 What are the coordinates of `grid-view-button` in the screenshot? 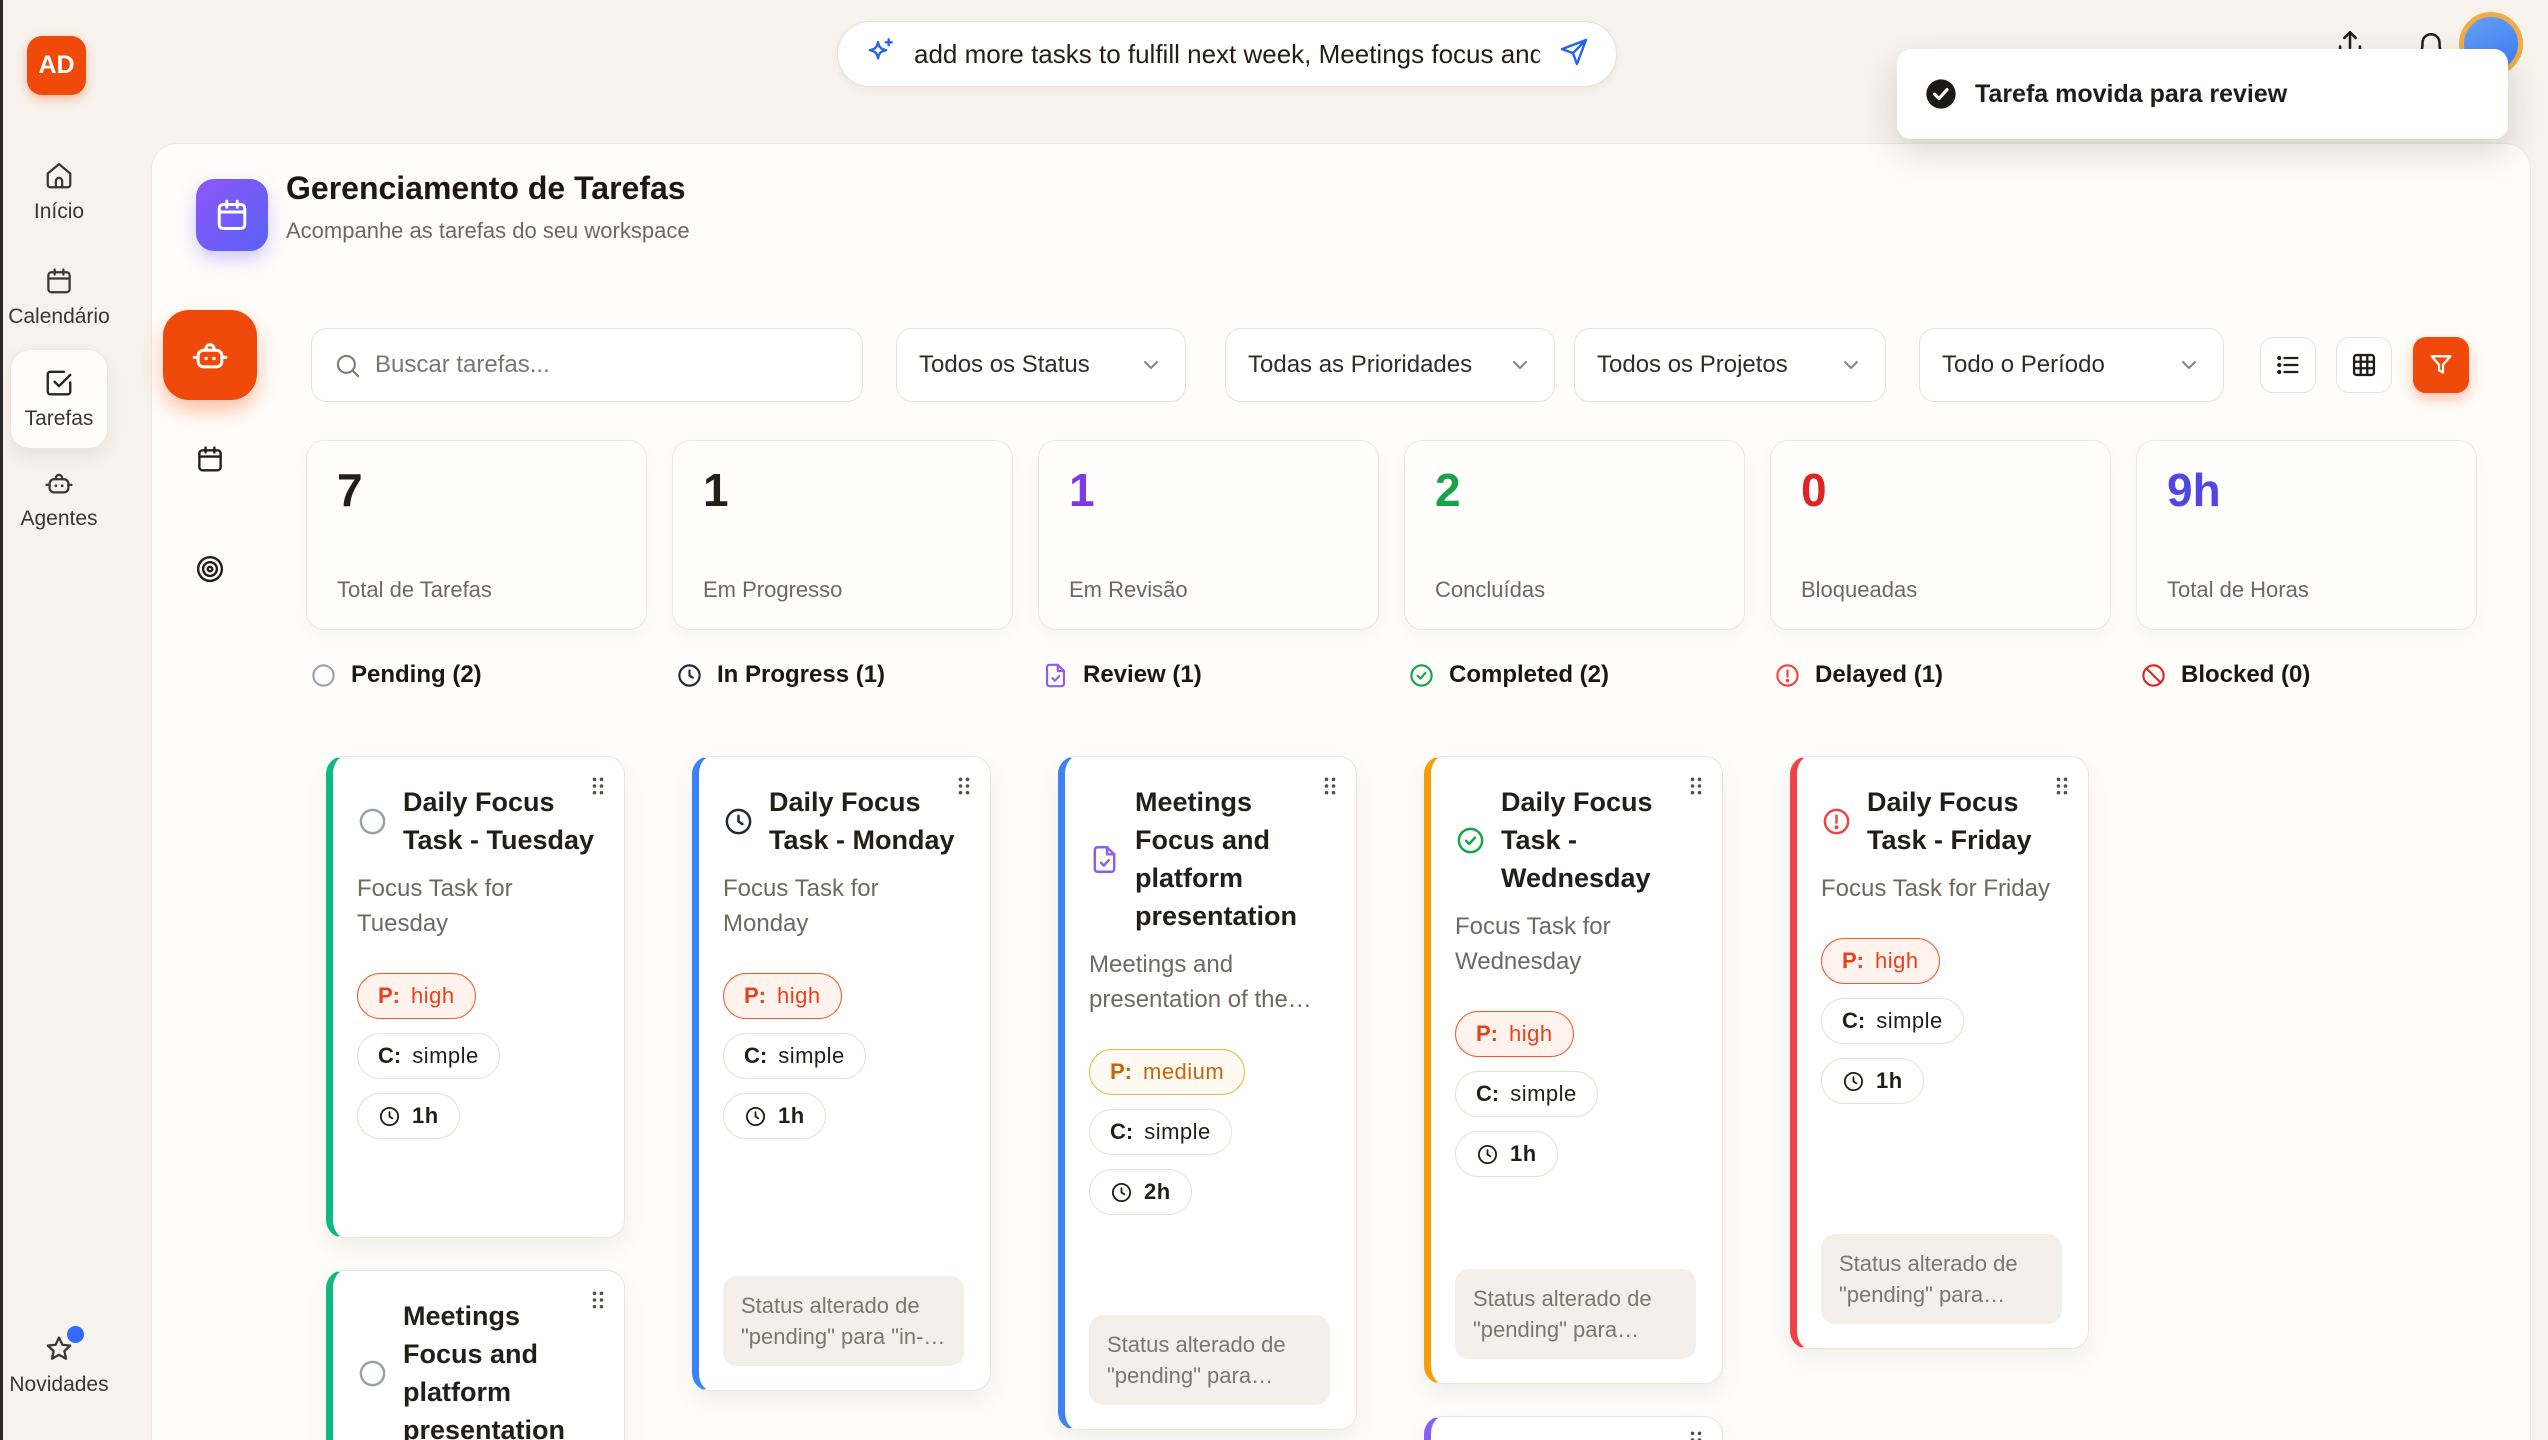 It's located at (2364, 365).